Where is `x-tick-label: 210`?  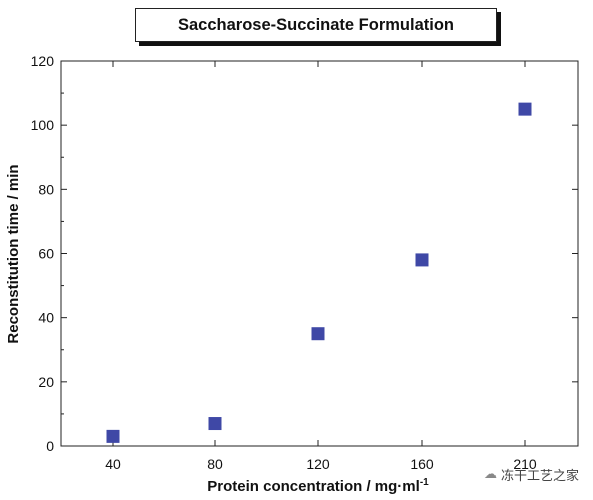
x-tick-label: 210 is located at coordinates (525, 464).